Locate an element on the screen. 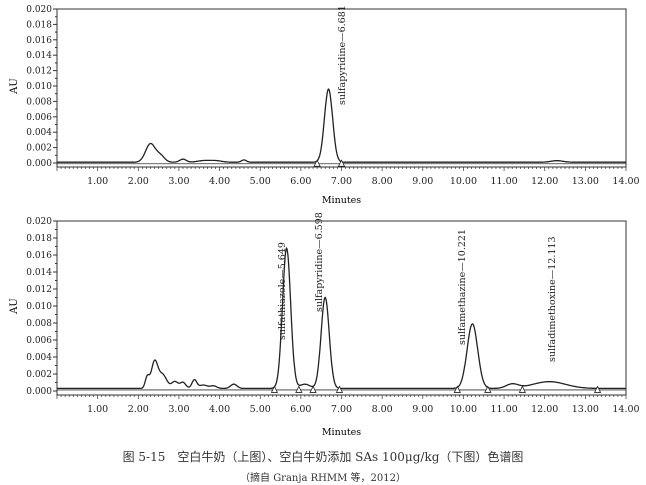 The image size is (646, 485). peak-label: sulfapyridine—6.598 is located at coordinates (319, 262).